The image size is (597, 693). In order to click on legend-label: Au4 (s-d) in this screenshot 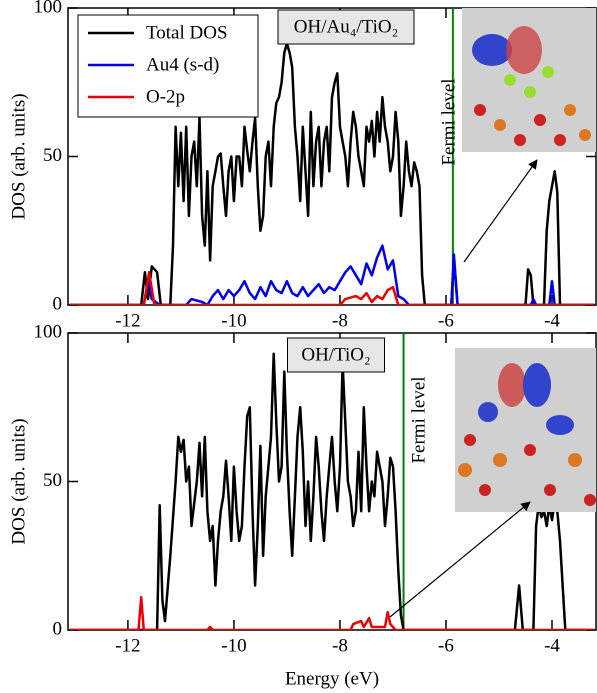, I will do `click(182, 64)`.